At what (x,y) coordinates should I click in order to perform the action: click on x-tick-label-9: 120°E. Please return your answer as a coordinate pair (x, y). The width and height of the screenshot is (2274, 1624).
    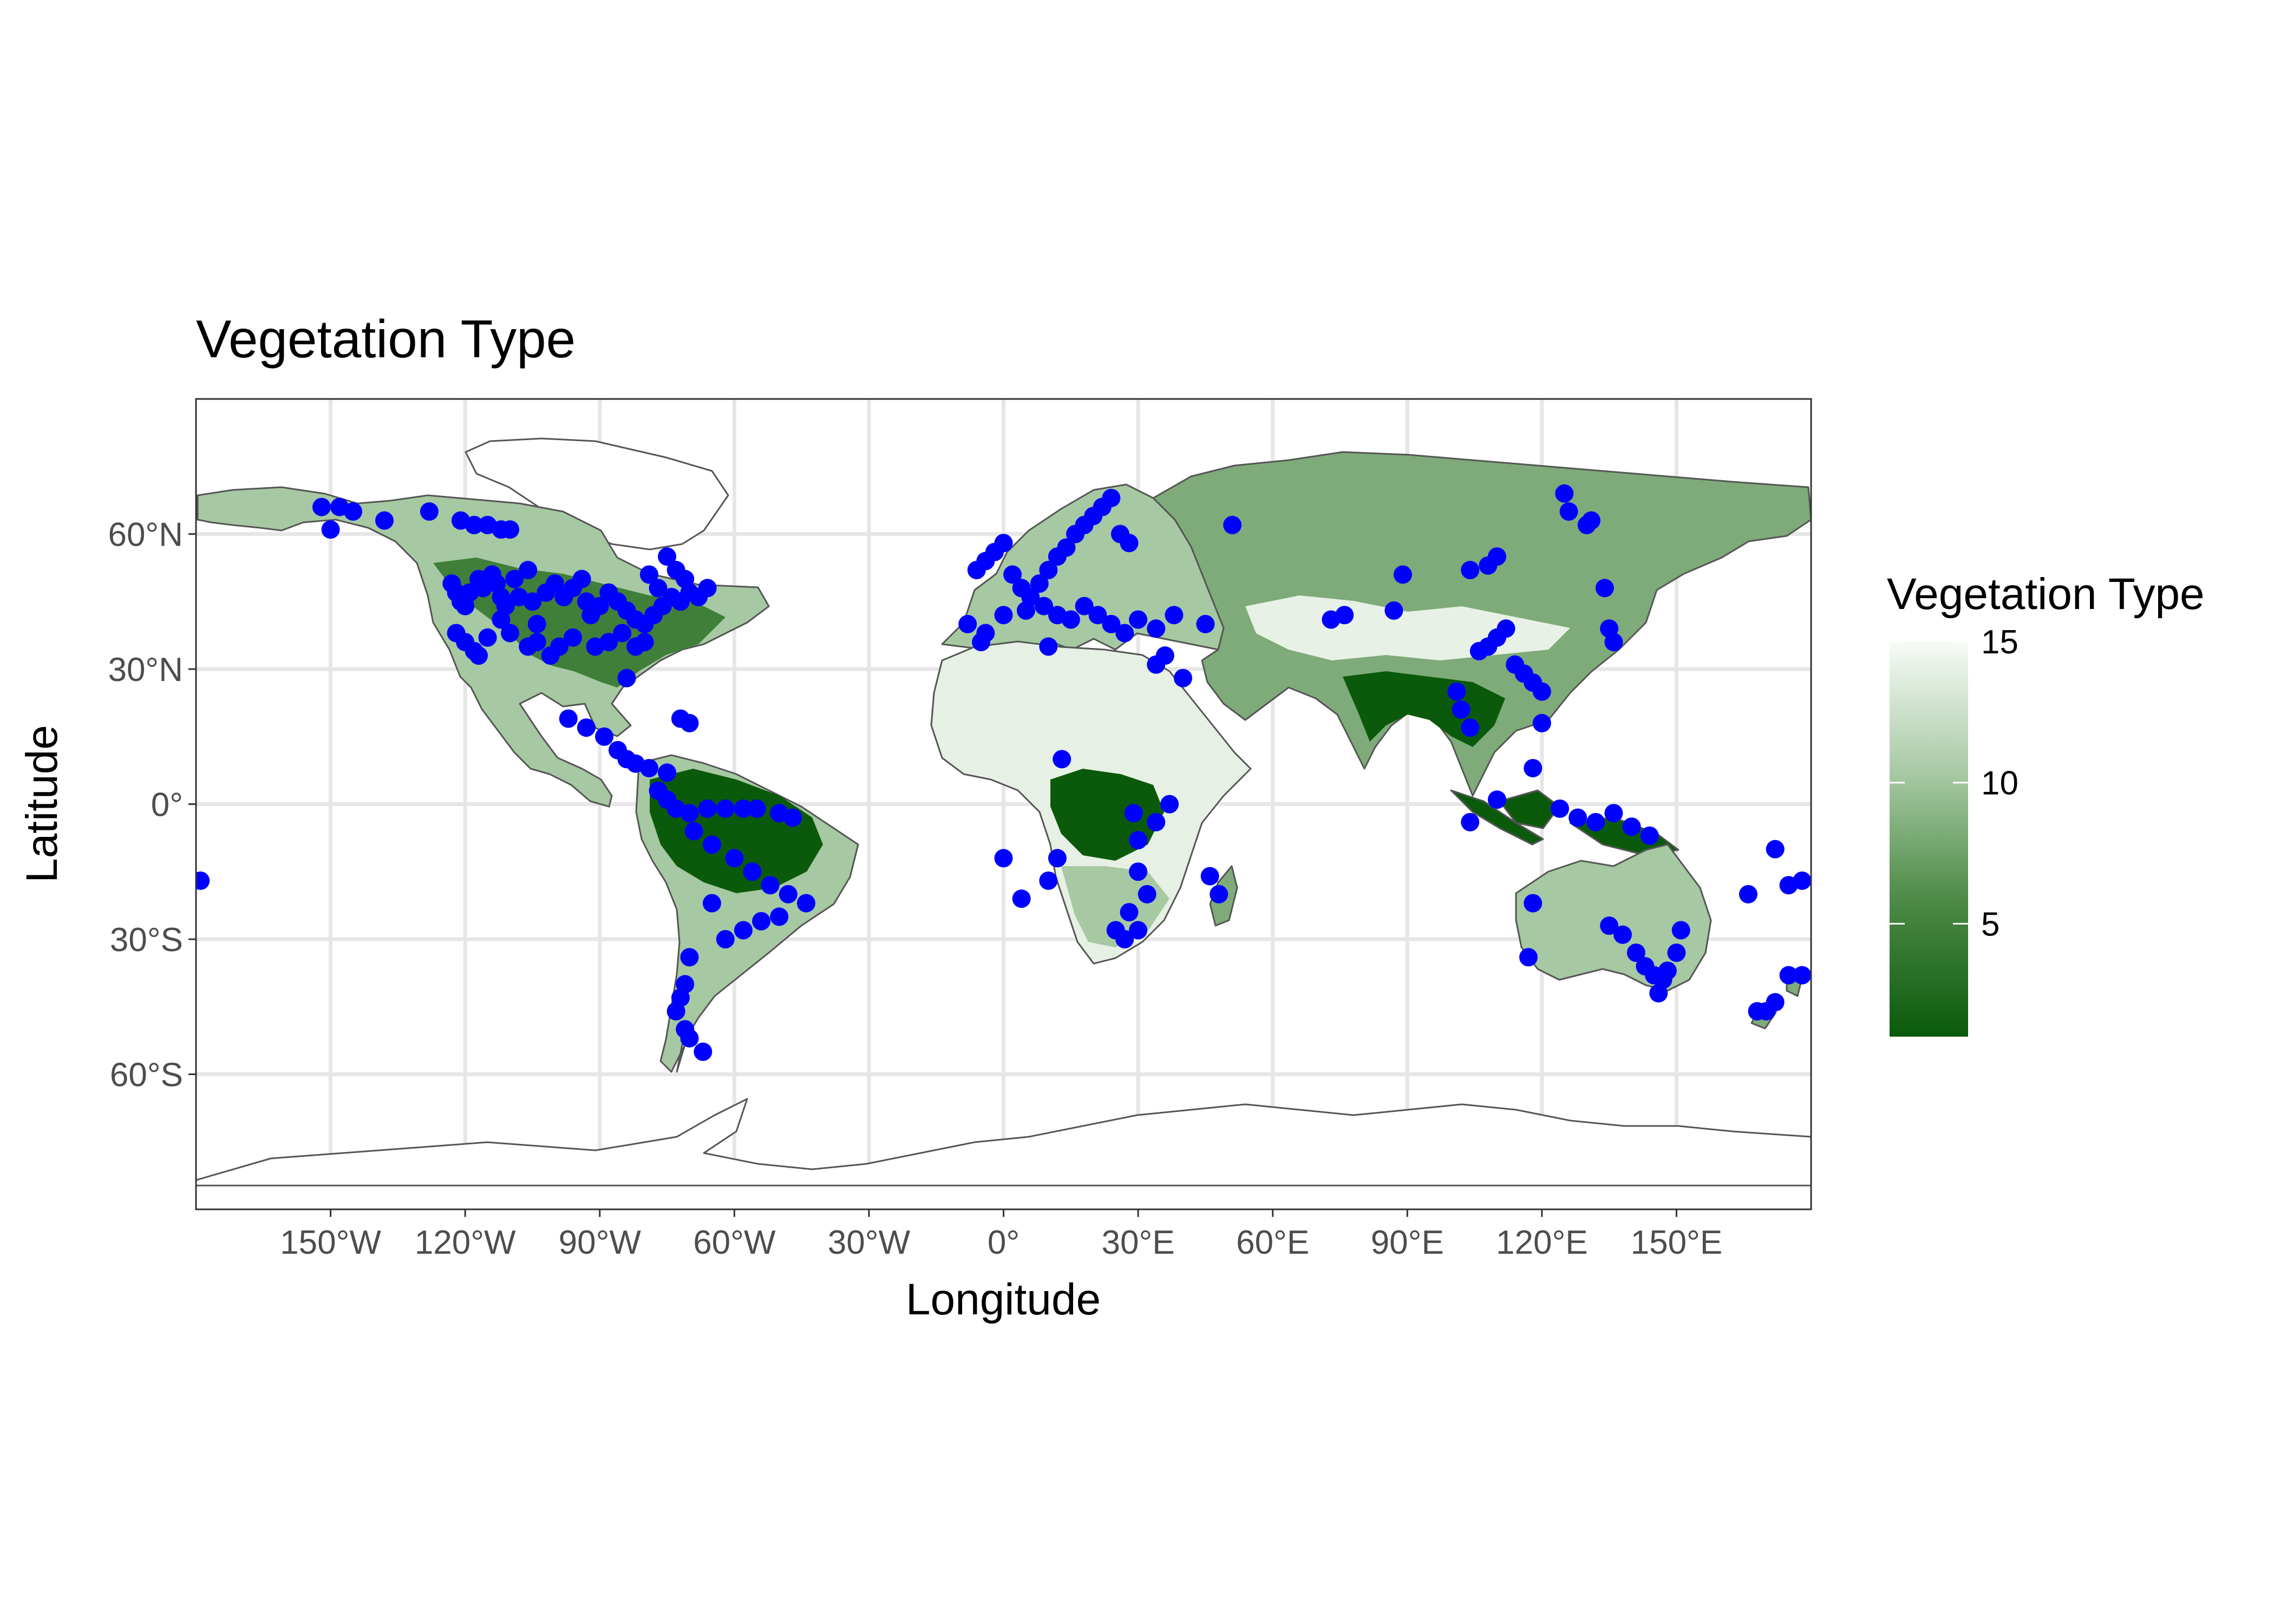
    Looking at the image, I should click on (1542, 1242).